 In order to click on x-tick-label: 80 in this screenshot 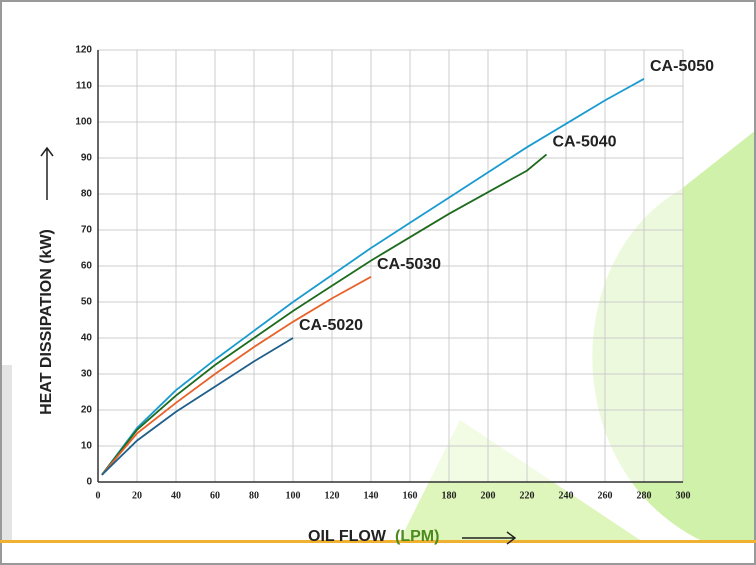, I will do `click(254, 495)`.